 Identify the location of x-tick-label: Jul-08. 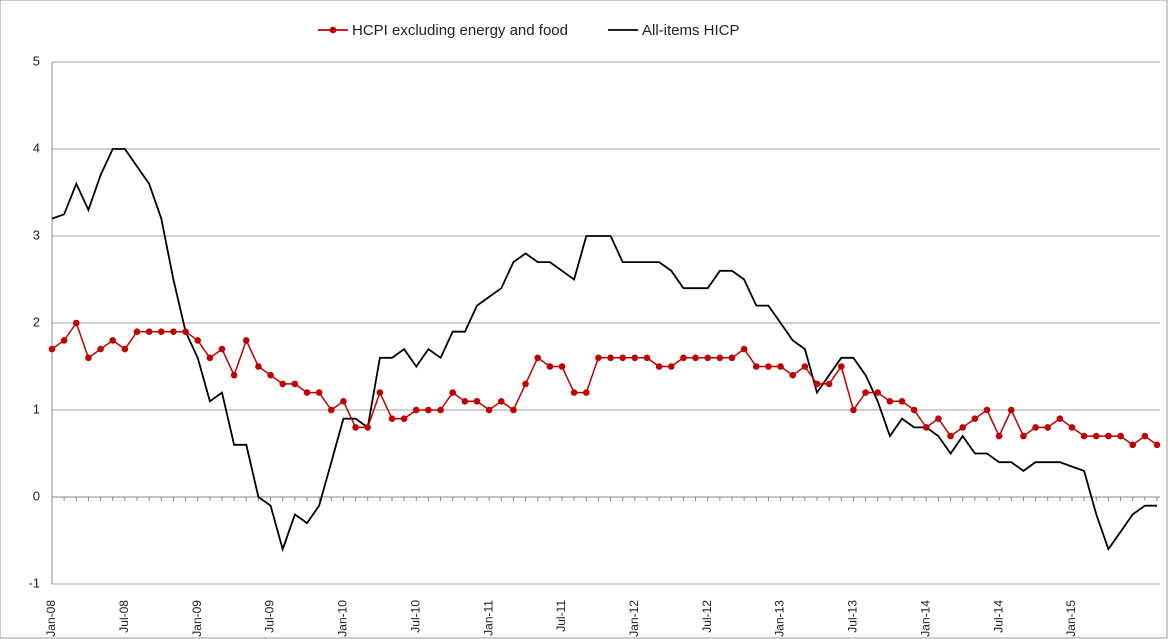
(124, 616).